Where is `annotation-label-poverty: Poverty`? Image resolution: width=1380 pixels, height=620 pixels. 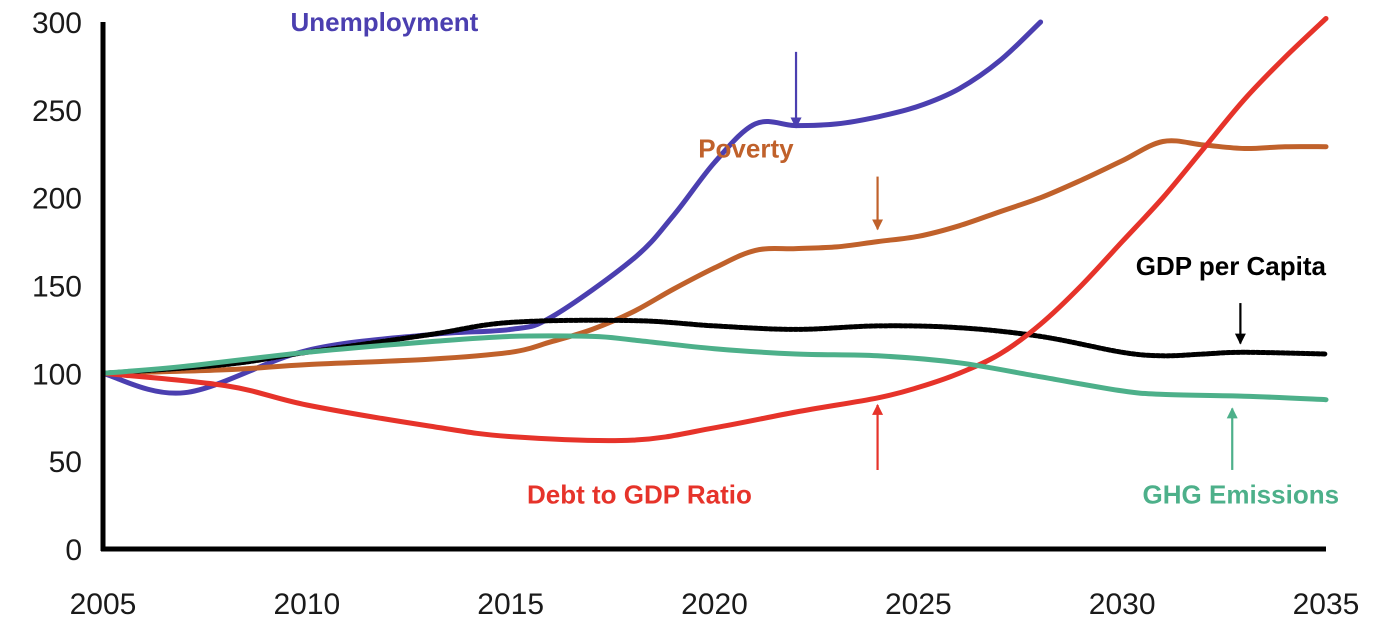 annotation-label-poverty: Poverty is located at coordinates (746, 148).